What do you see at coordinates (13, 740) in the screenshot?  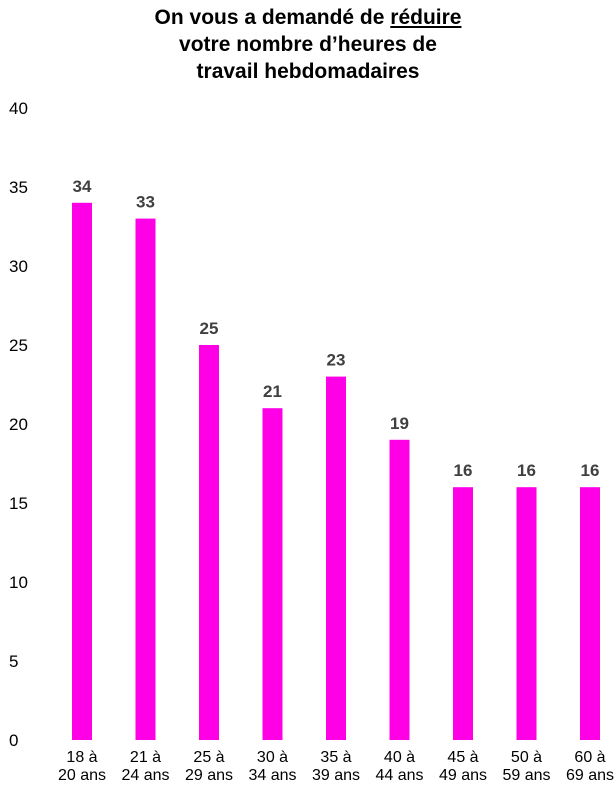 I see `y-tick-label: 0` at bounding box center [13, 740].